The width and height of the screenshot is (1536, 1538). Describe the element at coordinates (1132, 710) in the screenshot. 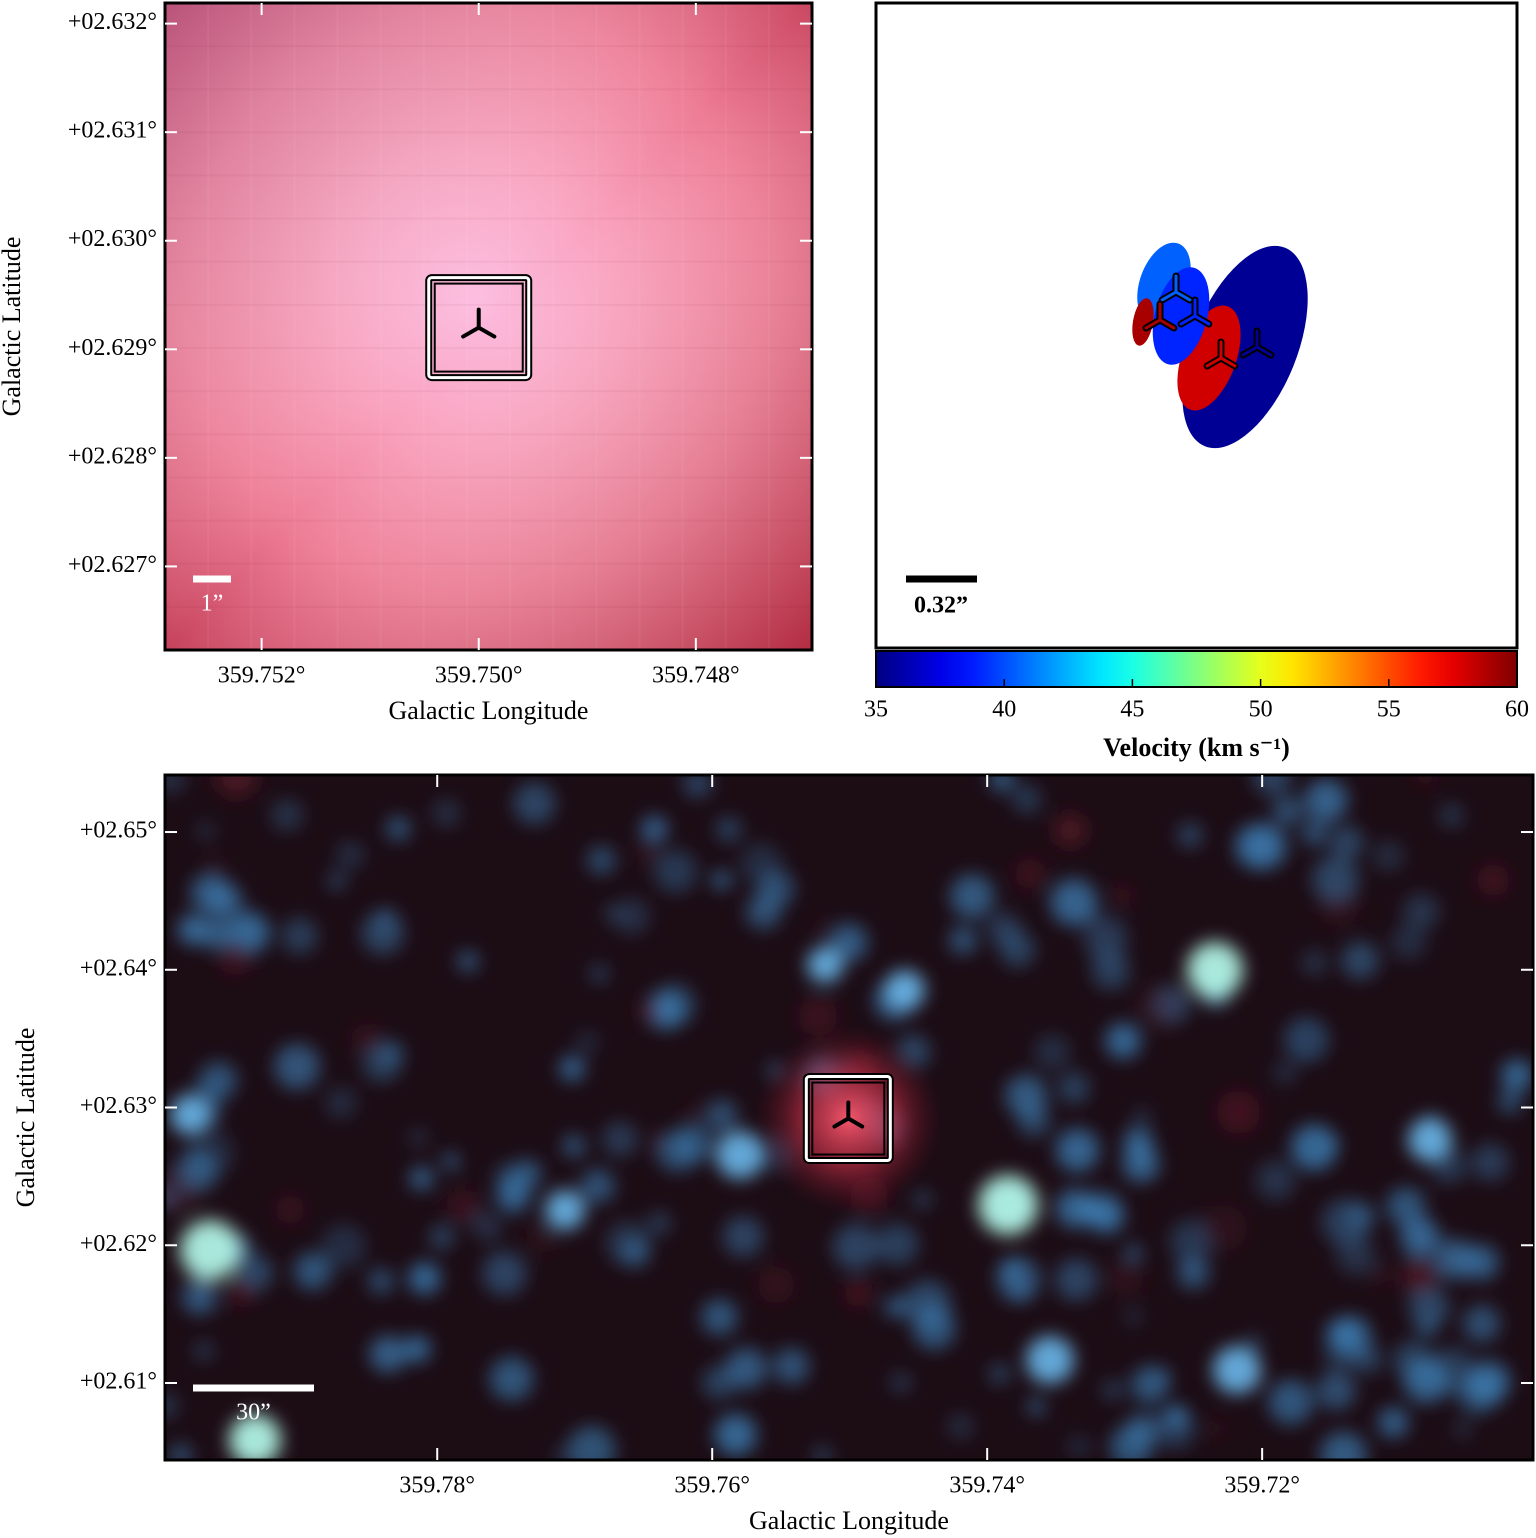

I see `colorbar-tick-label: 45` at that location.